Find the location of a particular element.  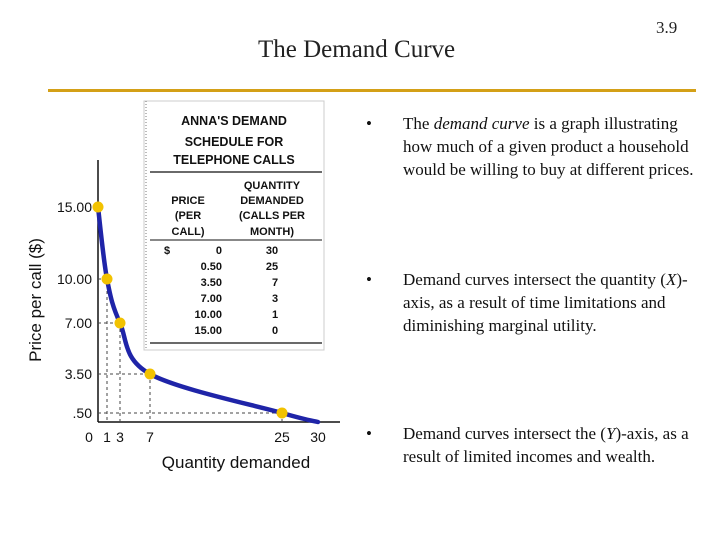

table-title-line: ANNA'S DEMAND is located at coordinates (234, 121).